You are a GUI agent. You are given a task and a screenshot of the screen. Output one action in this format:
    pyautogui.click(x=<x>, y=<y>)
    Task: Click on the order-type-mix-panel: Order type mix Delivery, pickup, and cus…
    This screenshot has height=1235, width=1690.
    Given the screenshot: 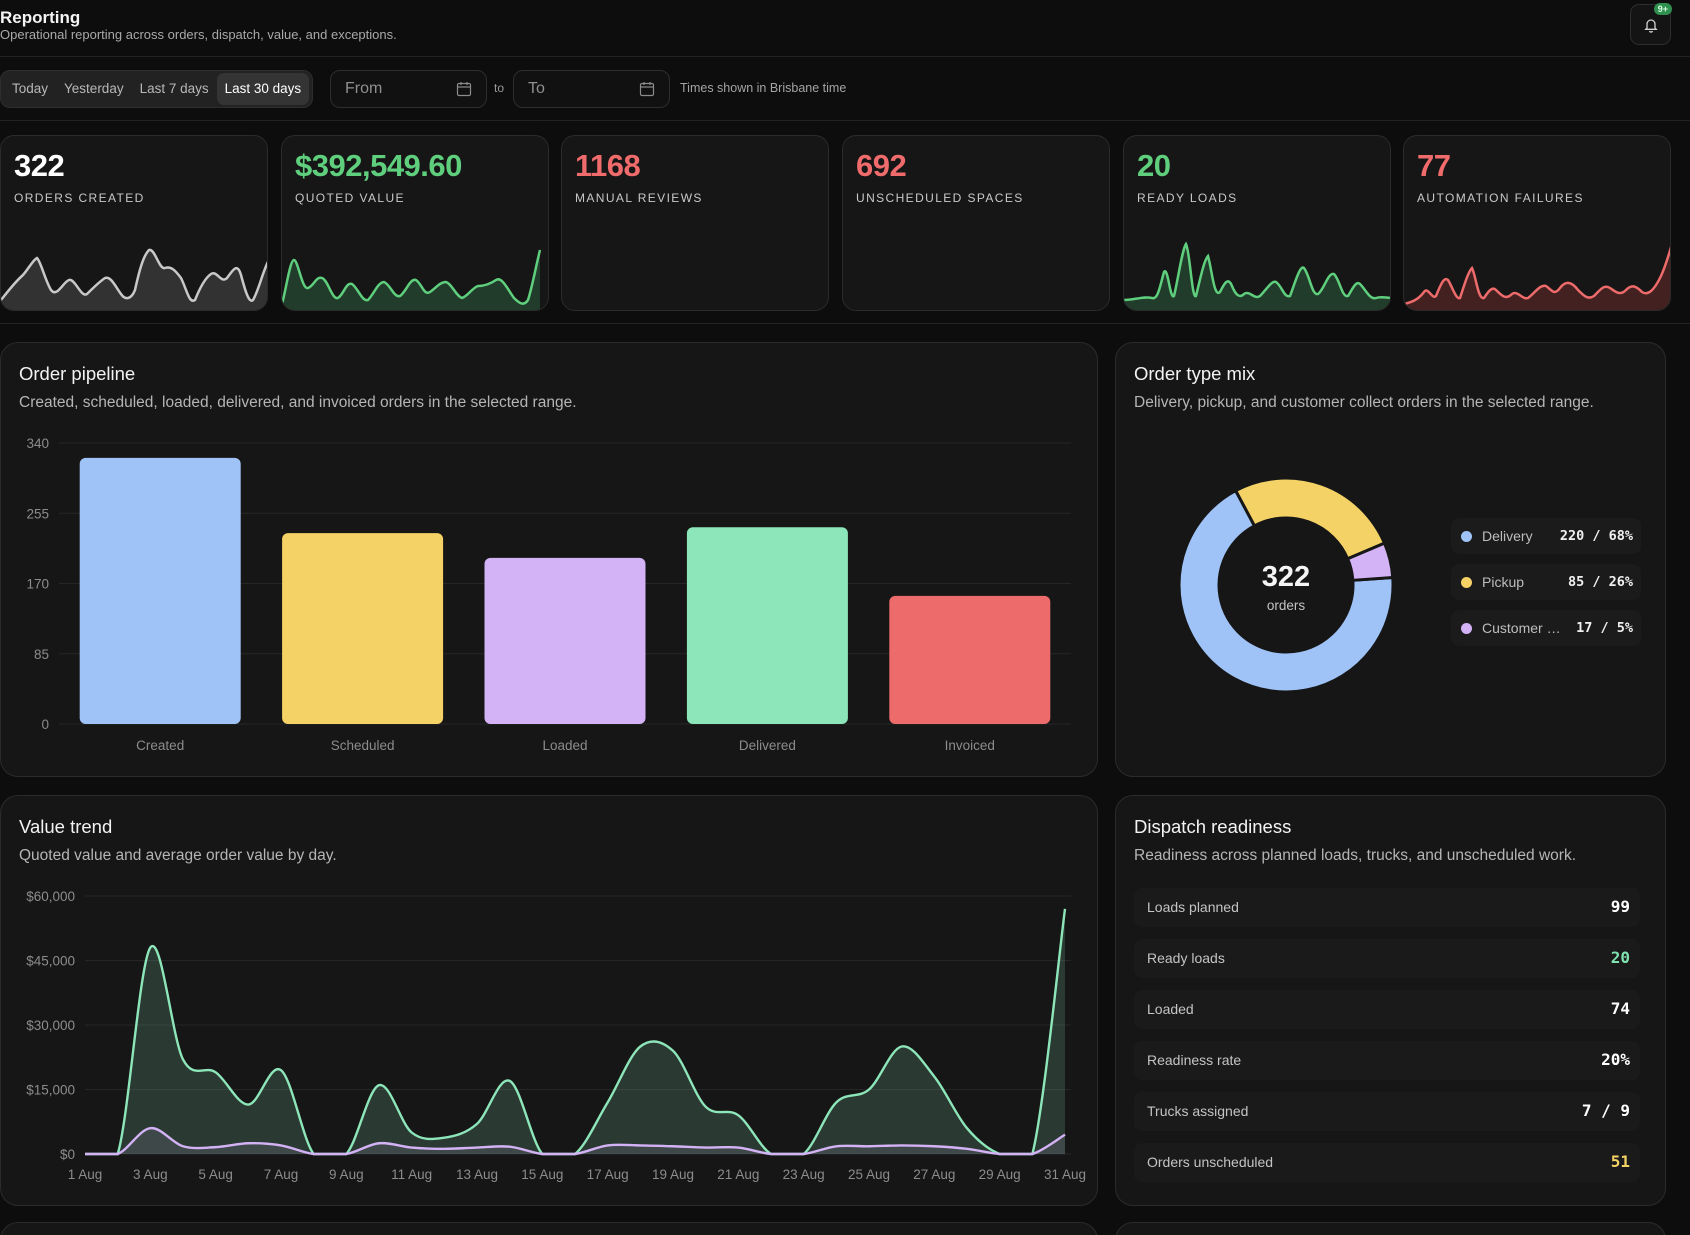 What is the action you would take?
    pyautogui.click(x=1390, y=559)
    